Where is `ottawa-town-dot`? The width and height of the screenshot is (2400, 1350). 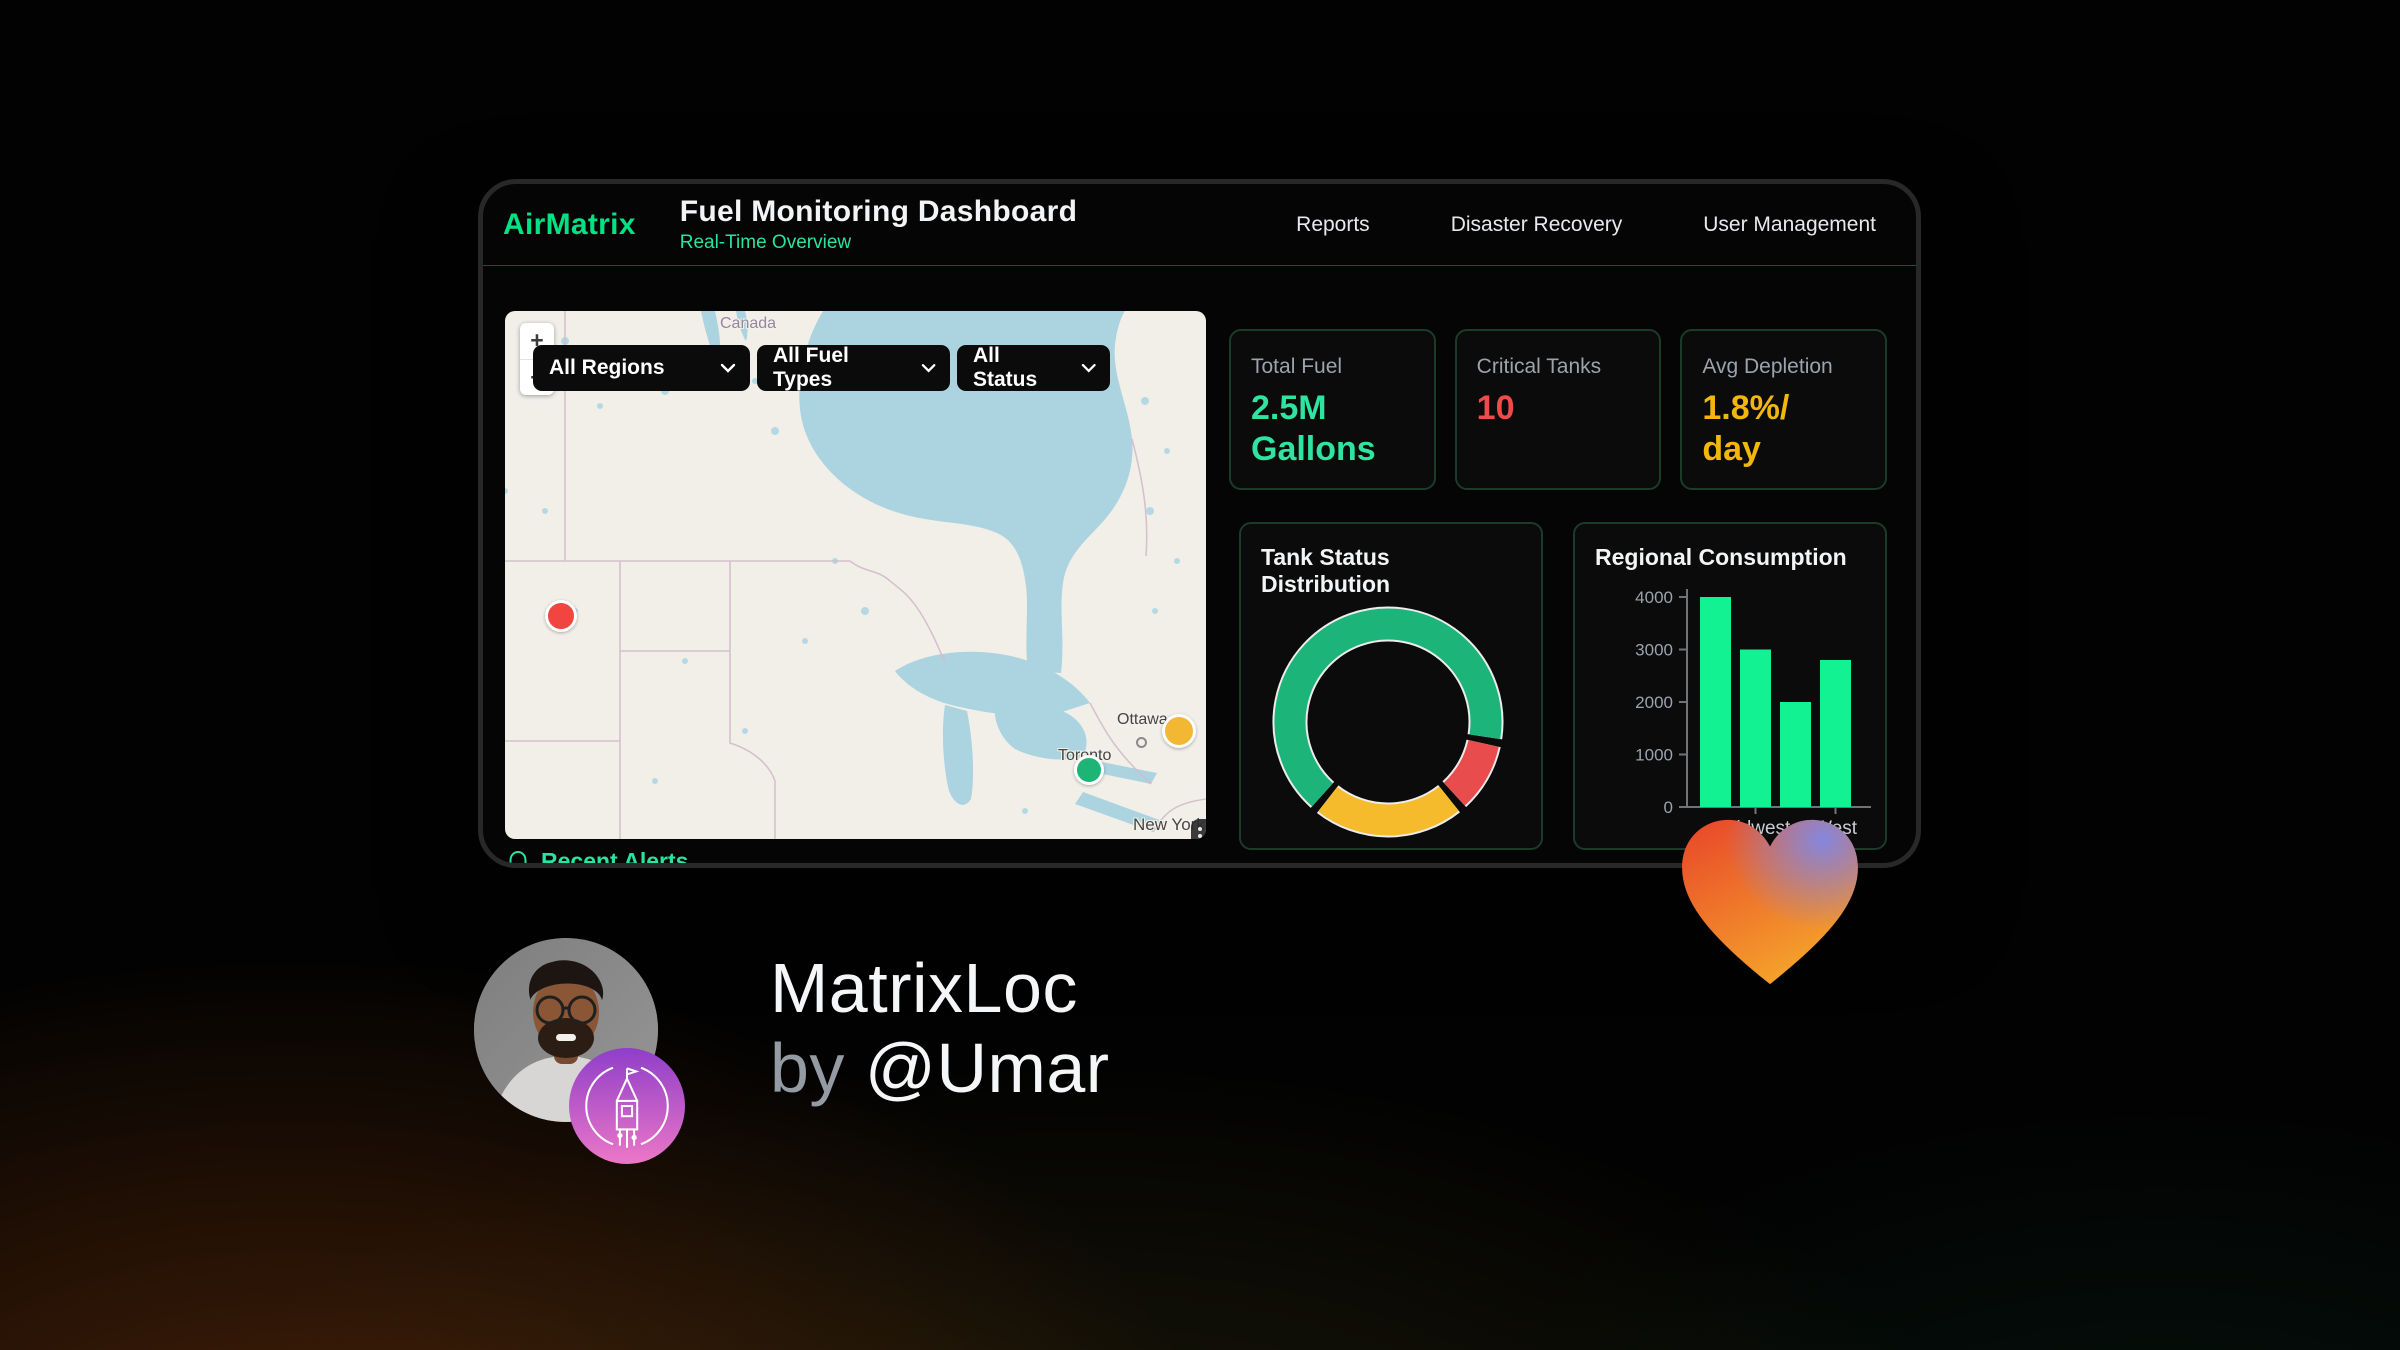
ottawa-town-dot is located at coordinates (1141, 742).